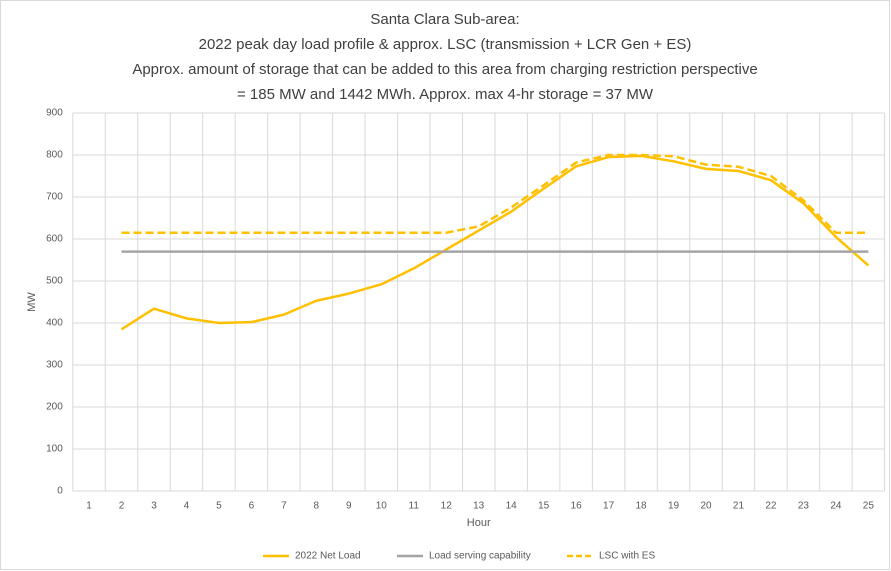  What do you see at coordinates (54, 197) in the screenshot?
I see `y-tick-label: 700` at bounding box center [54, 197].